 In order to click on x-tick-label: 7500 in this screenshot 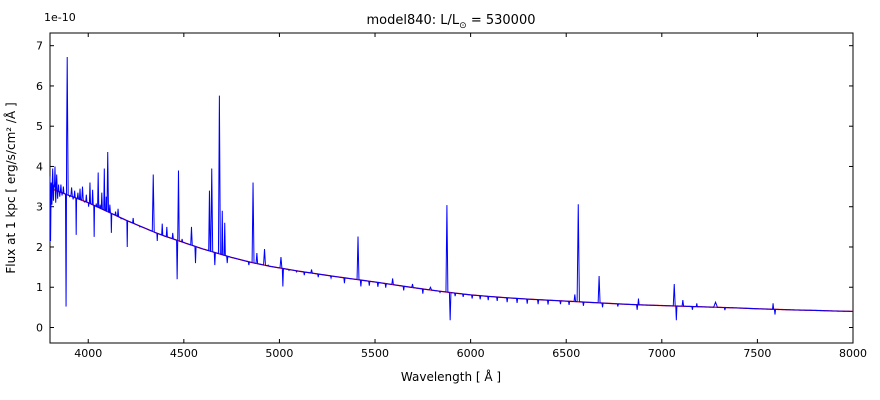, I will do `click(757, 353)`.